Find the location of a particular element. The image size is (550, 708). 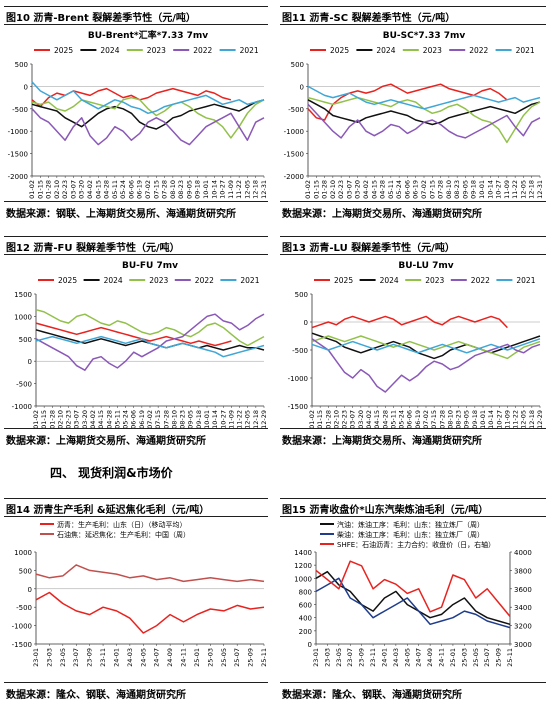

y-tick-label: -1000 is located at coordinates (294, 132).